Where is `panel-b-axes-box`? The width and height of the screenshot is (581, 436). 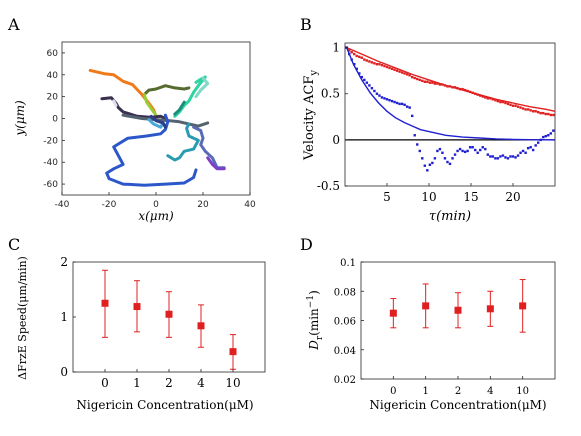
panel-b-axes-box is located at coordinates (450, 114).